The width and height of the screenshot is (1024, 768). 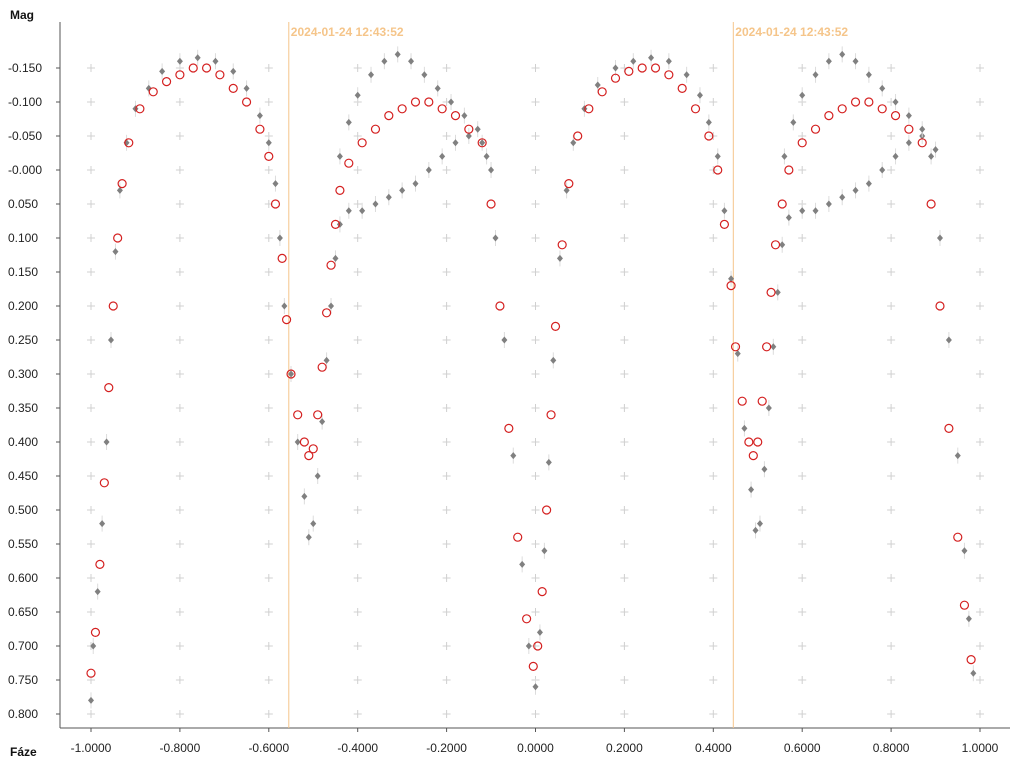 I want to click on x-tick-label: 0.0000, so click(x=535, y=748).